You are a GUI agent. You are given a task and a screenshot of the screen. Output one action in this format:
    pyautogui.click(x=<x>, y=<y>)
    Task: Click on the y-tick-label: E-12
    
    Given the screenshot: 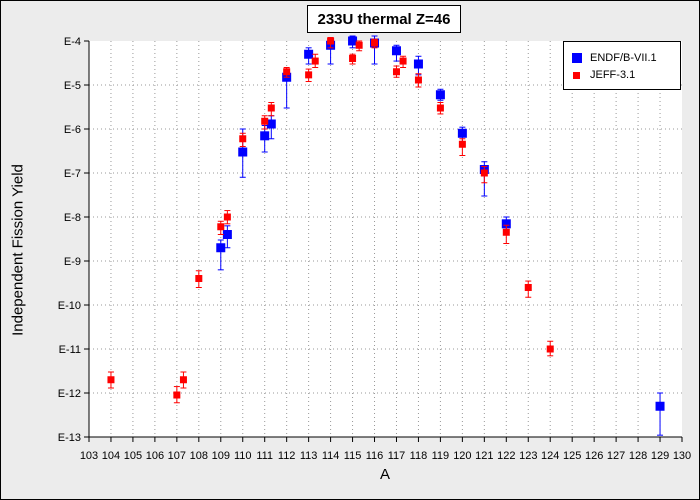 What is the action you would take?
    pyautogui.click(x=69, y=394)
    